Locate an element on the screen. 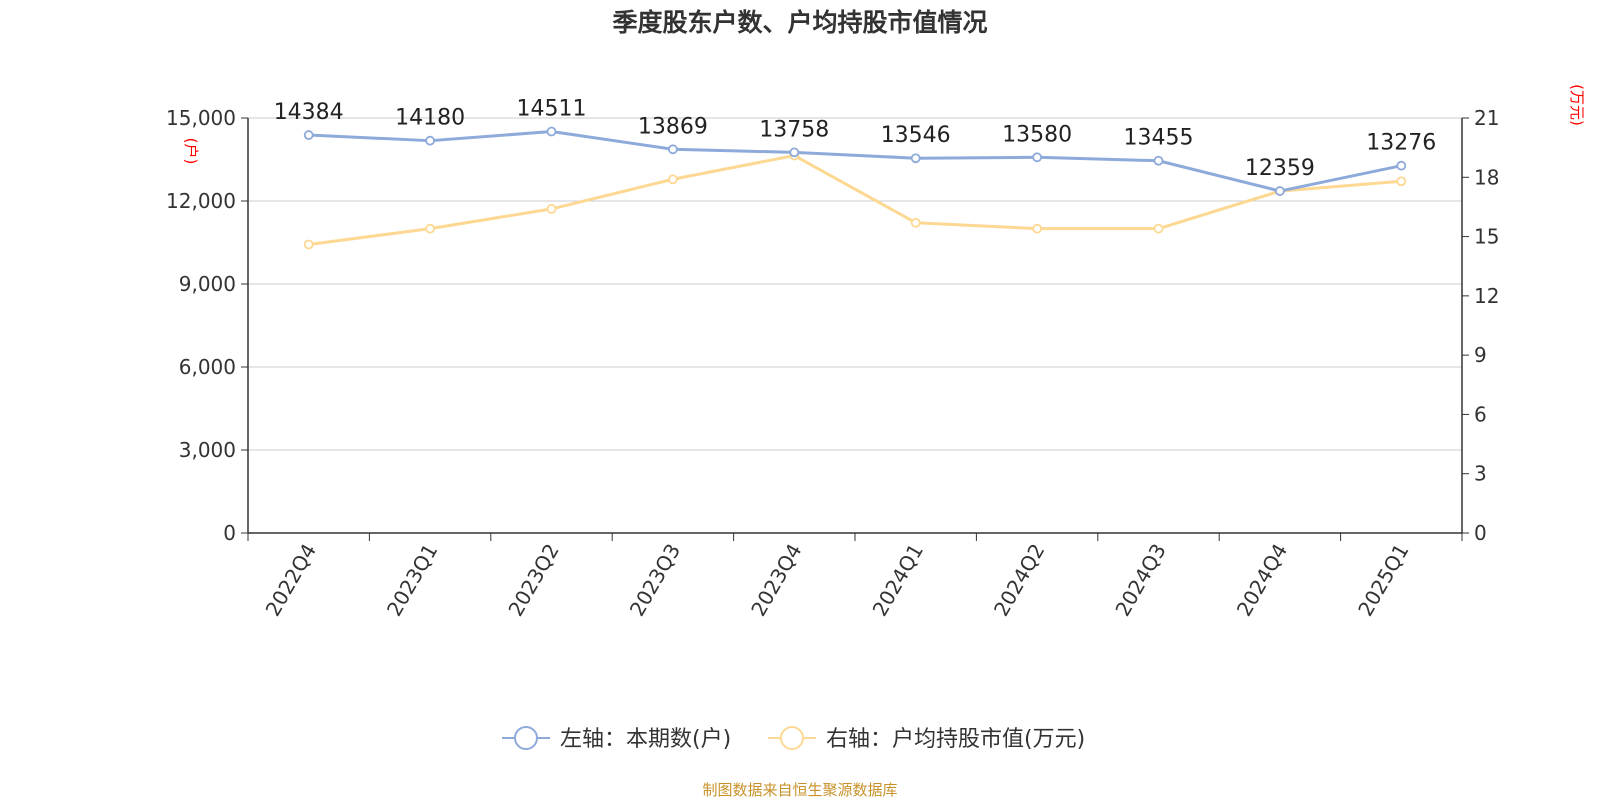 The width and height of the screenshot is (1600, 800). data-label: 14384 is located at coordinates (309, 112).